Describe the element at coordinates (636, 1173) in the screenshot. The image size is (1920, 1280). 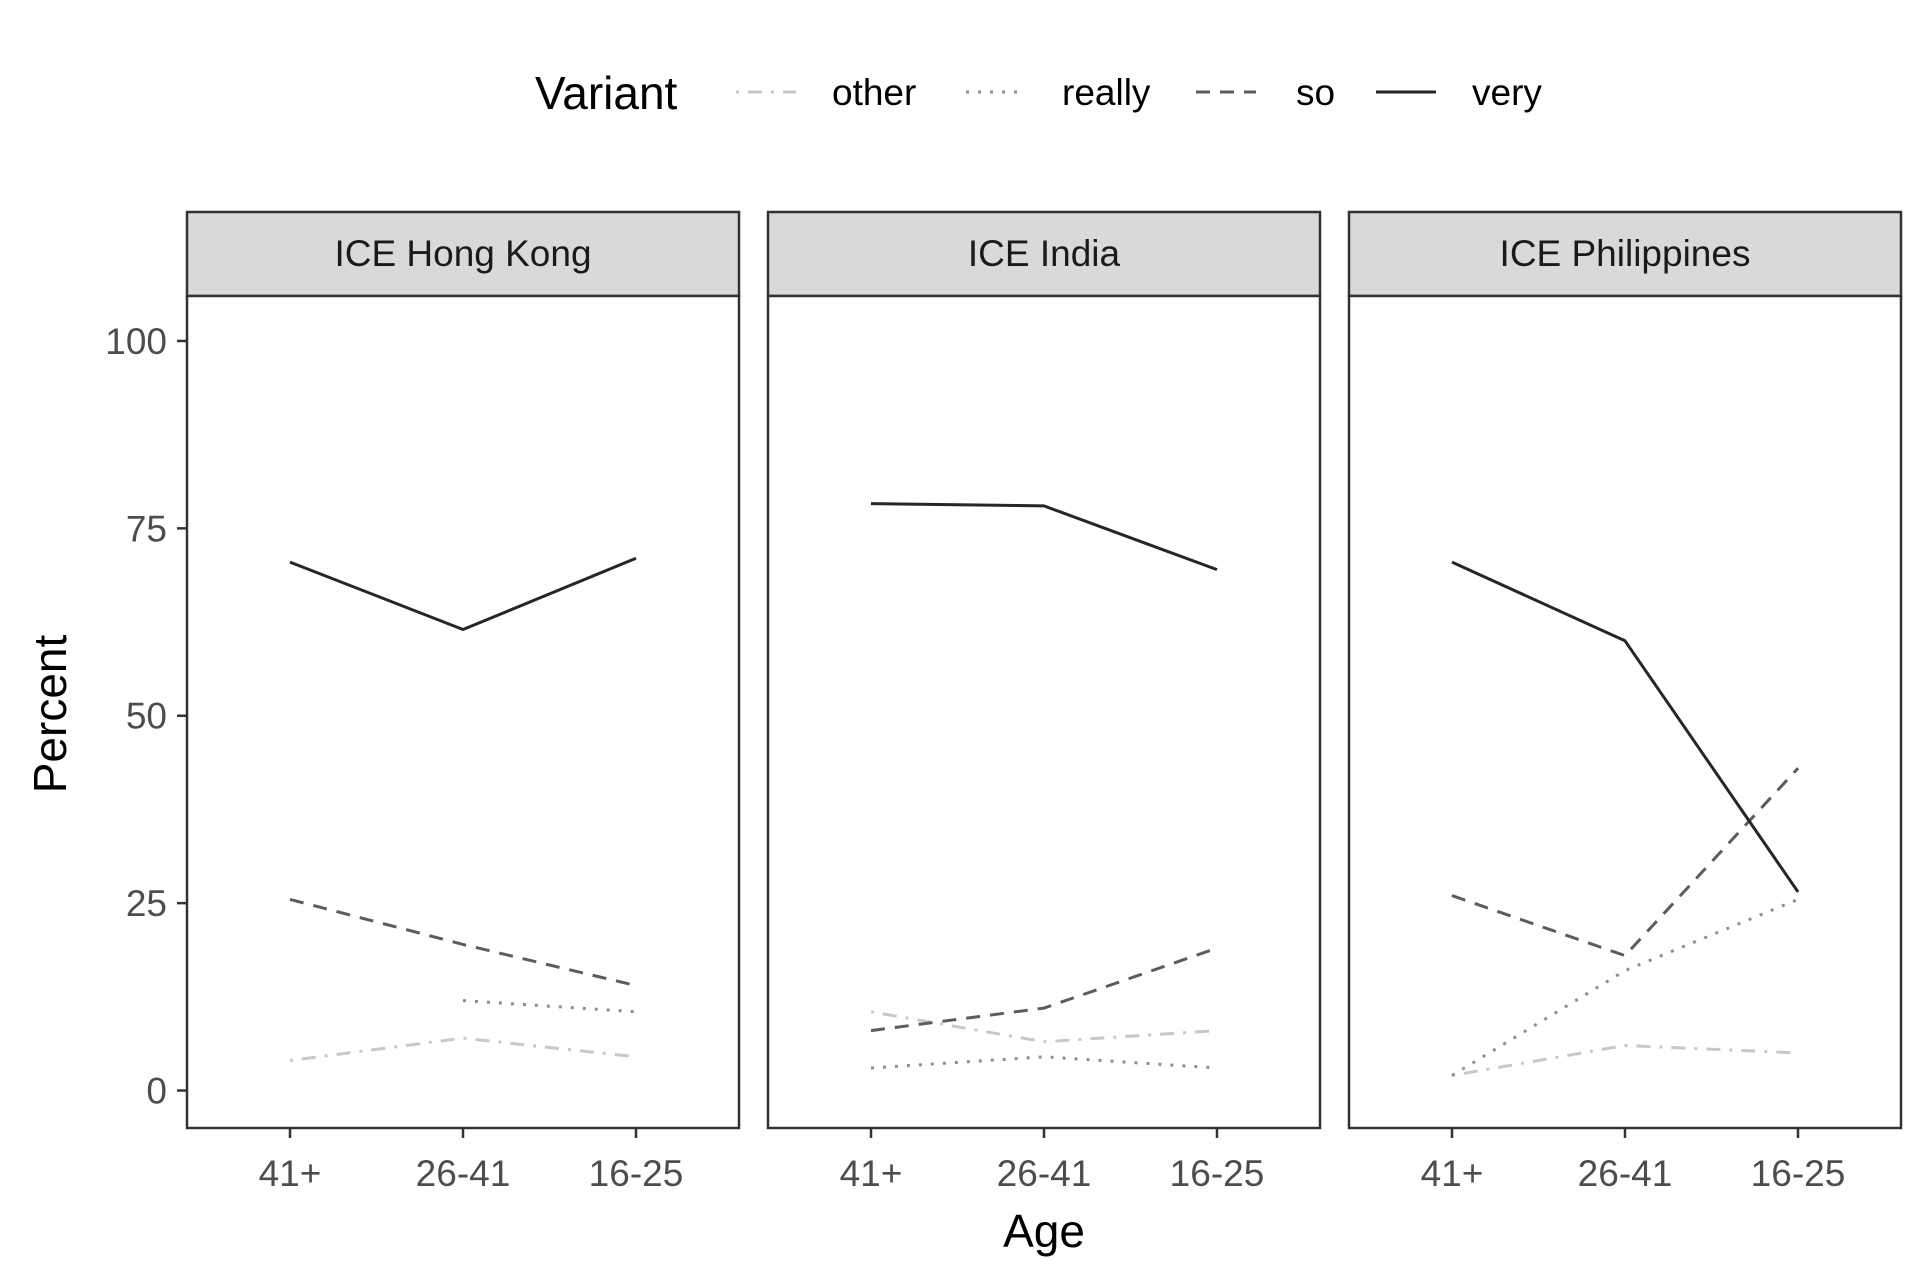
I see `x-tick-label-ice-hong-kong-16-25: 16-25` at that location.